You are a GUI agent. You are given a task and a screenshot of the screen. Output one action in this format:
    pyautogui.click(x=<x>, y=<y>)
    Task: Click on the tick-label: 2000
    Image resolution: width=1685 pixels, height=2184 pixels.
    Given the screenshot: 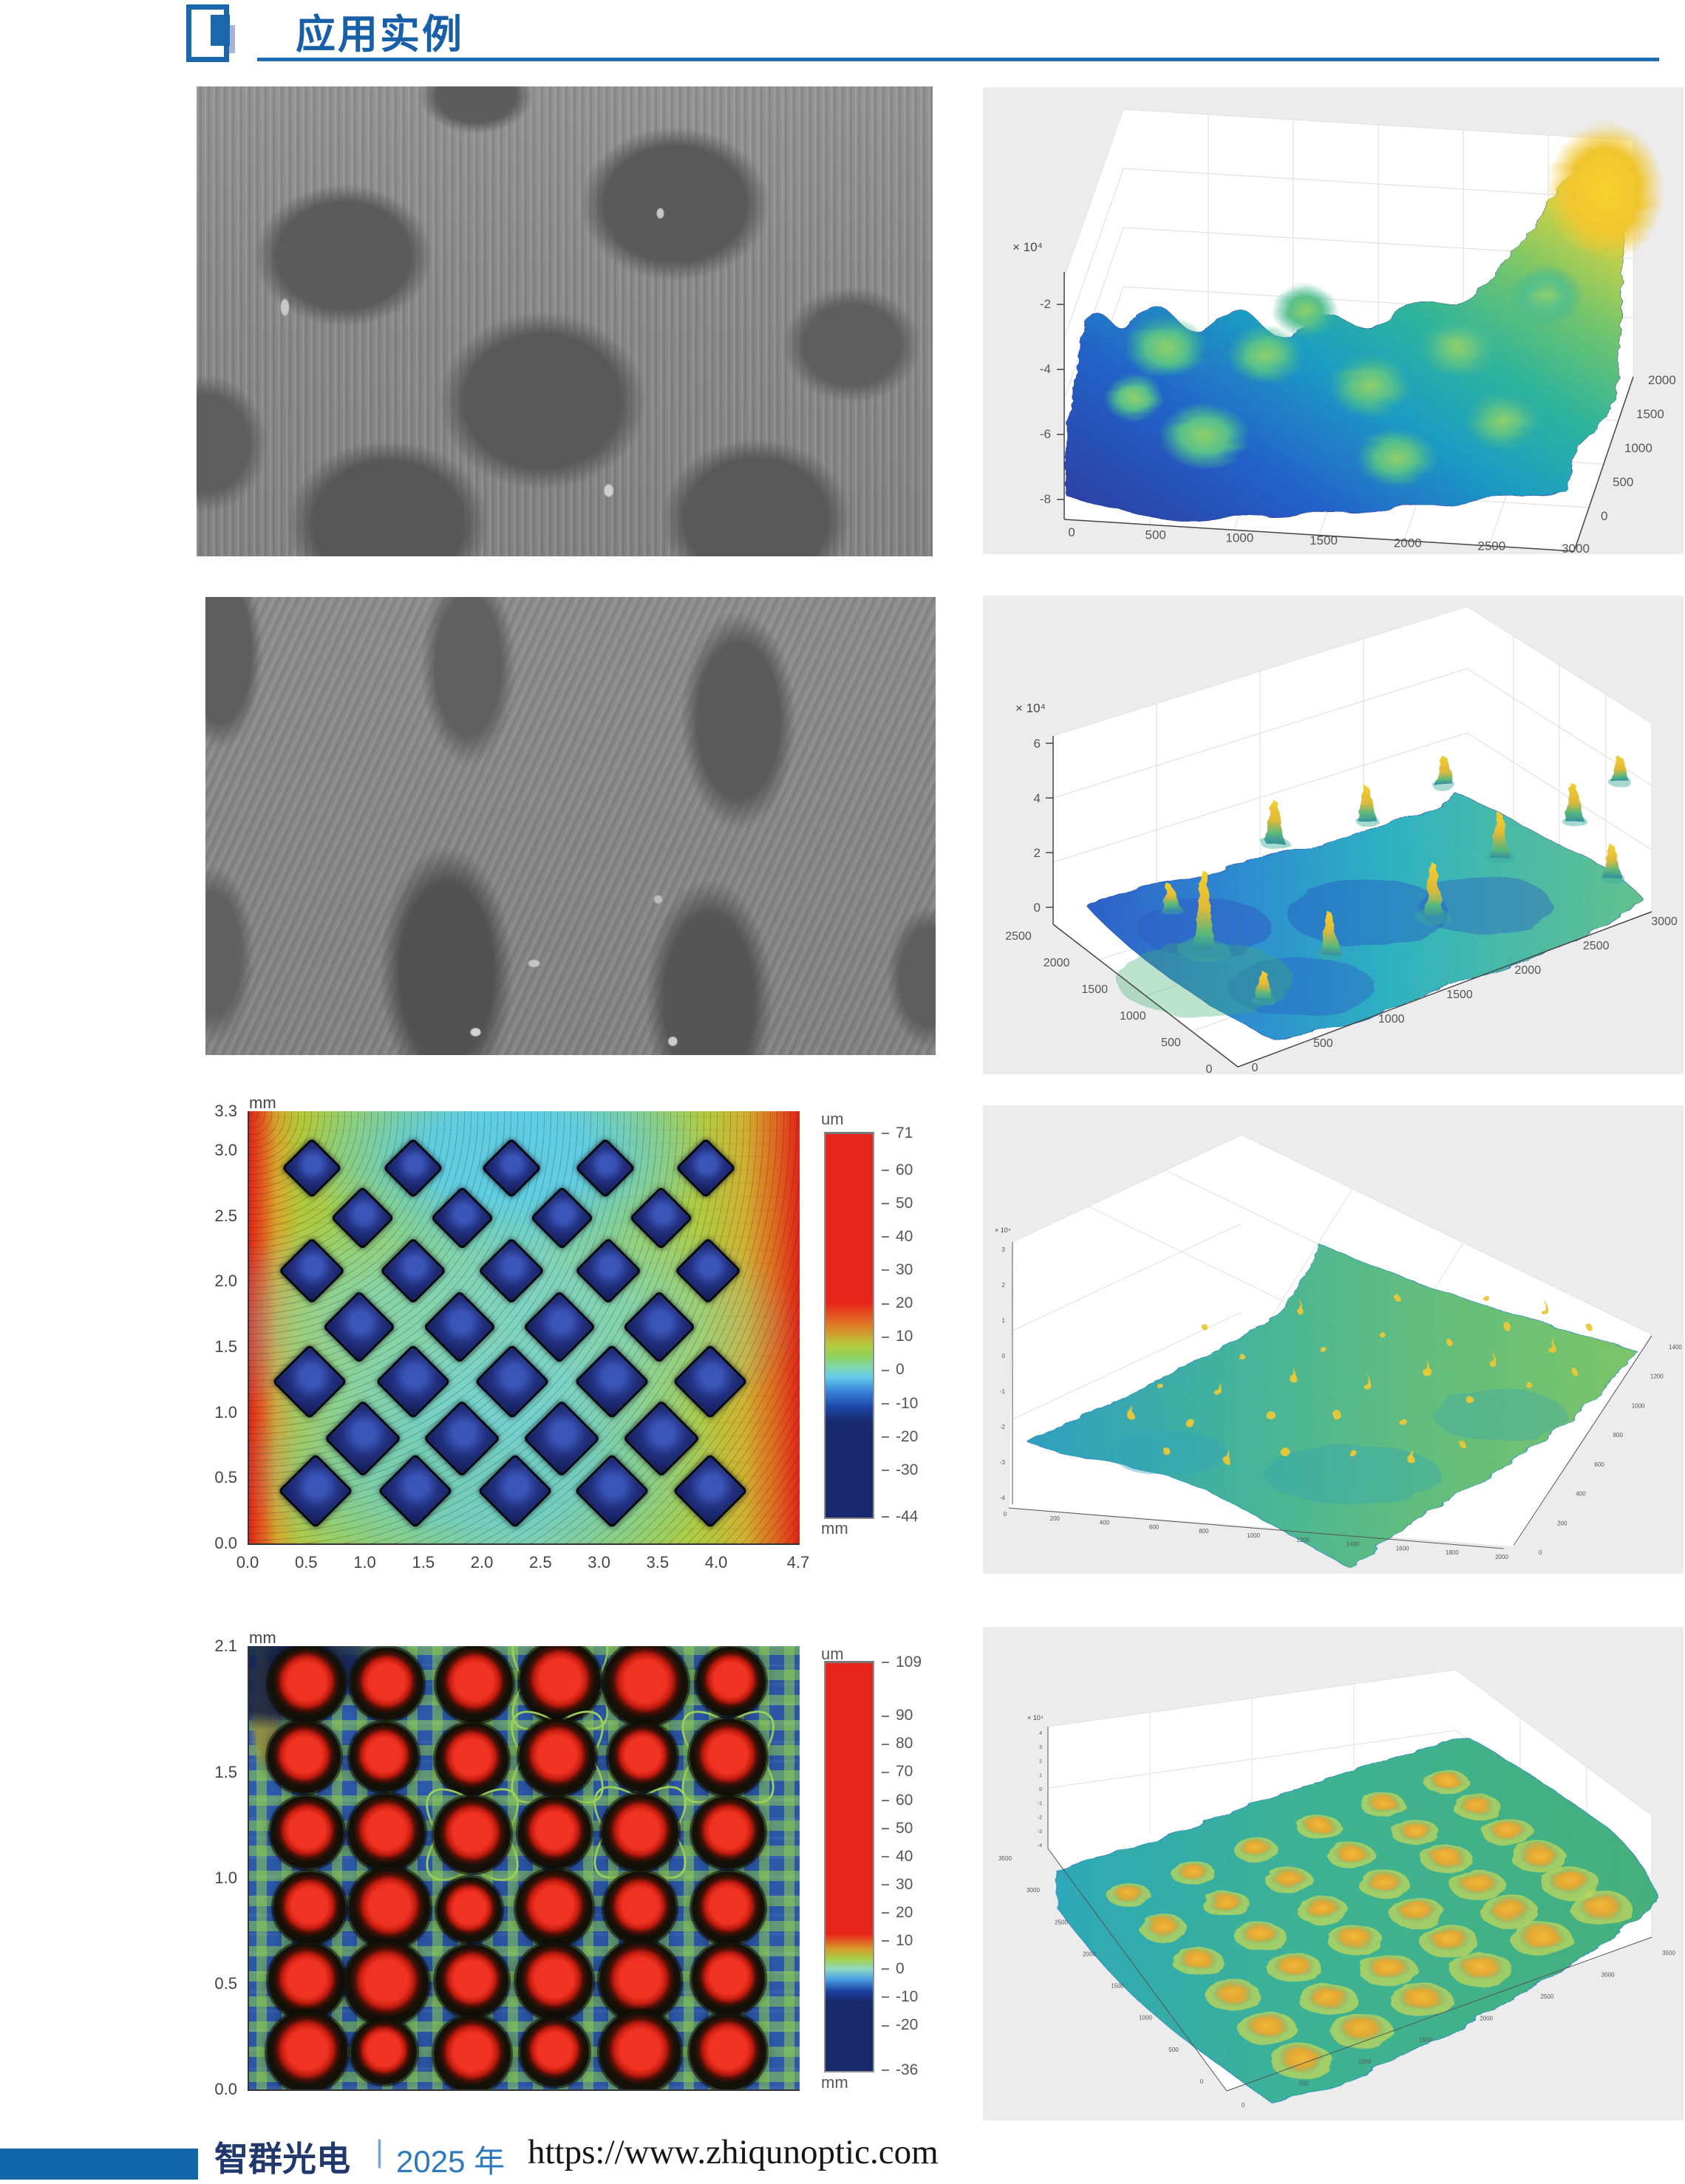 What is the action you would take?
    pyautogui.click(x=1408, y=543)
    